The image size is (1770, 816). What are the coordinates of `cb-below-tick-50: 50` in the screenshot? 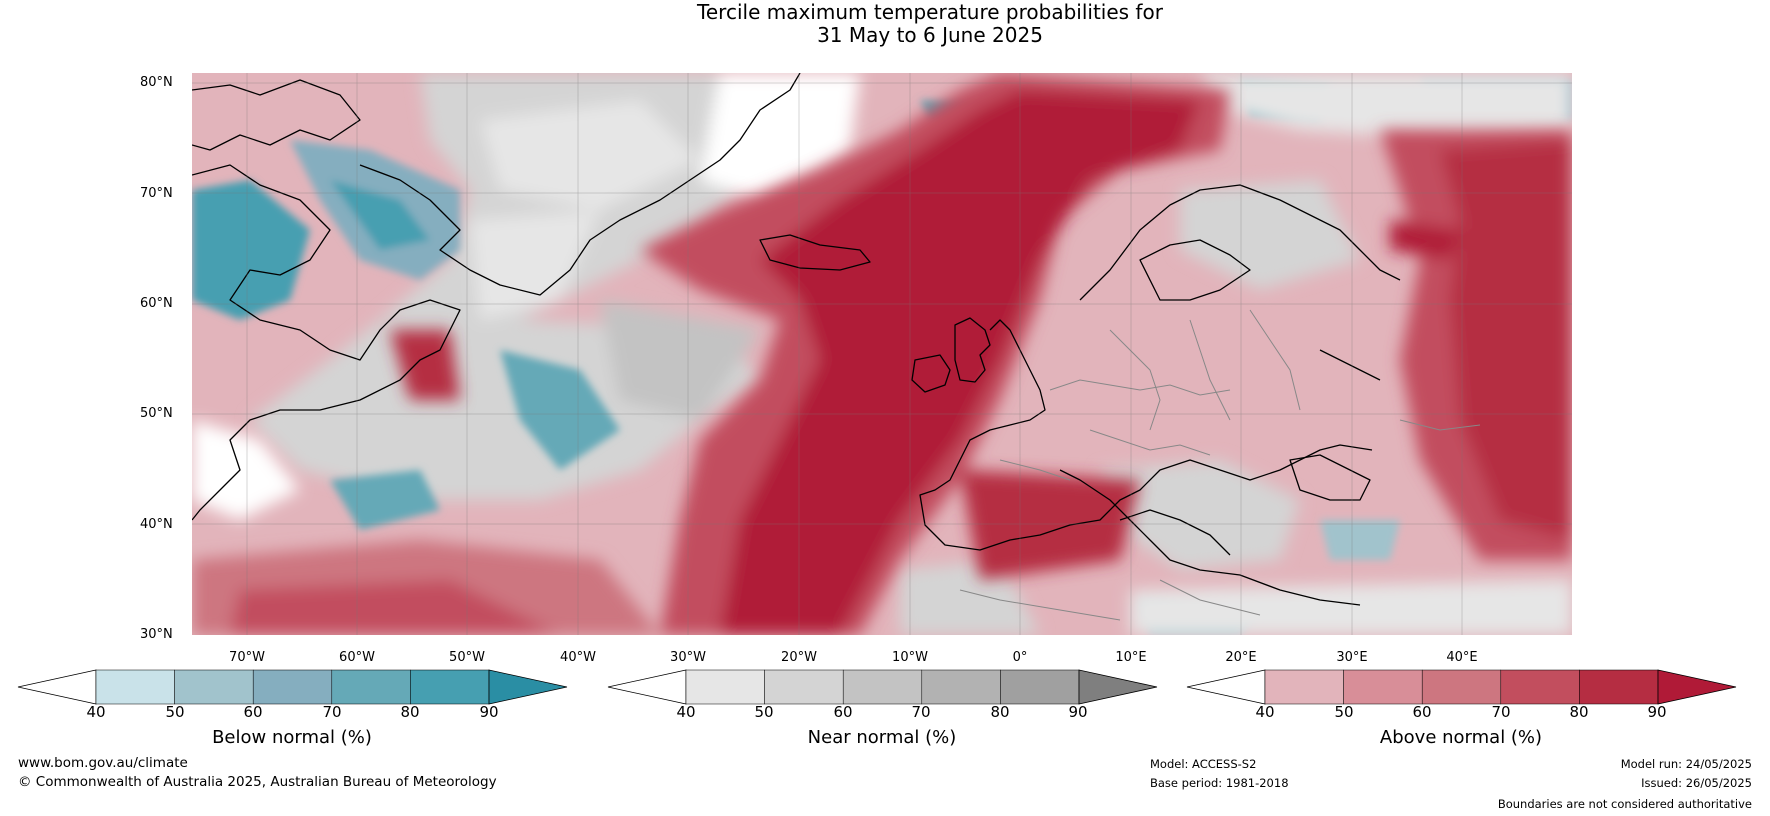 It's located at (175, 712).